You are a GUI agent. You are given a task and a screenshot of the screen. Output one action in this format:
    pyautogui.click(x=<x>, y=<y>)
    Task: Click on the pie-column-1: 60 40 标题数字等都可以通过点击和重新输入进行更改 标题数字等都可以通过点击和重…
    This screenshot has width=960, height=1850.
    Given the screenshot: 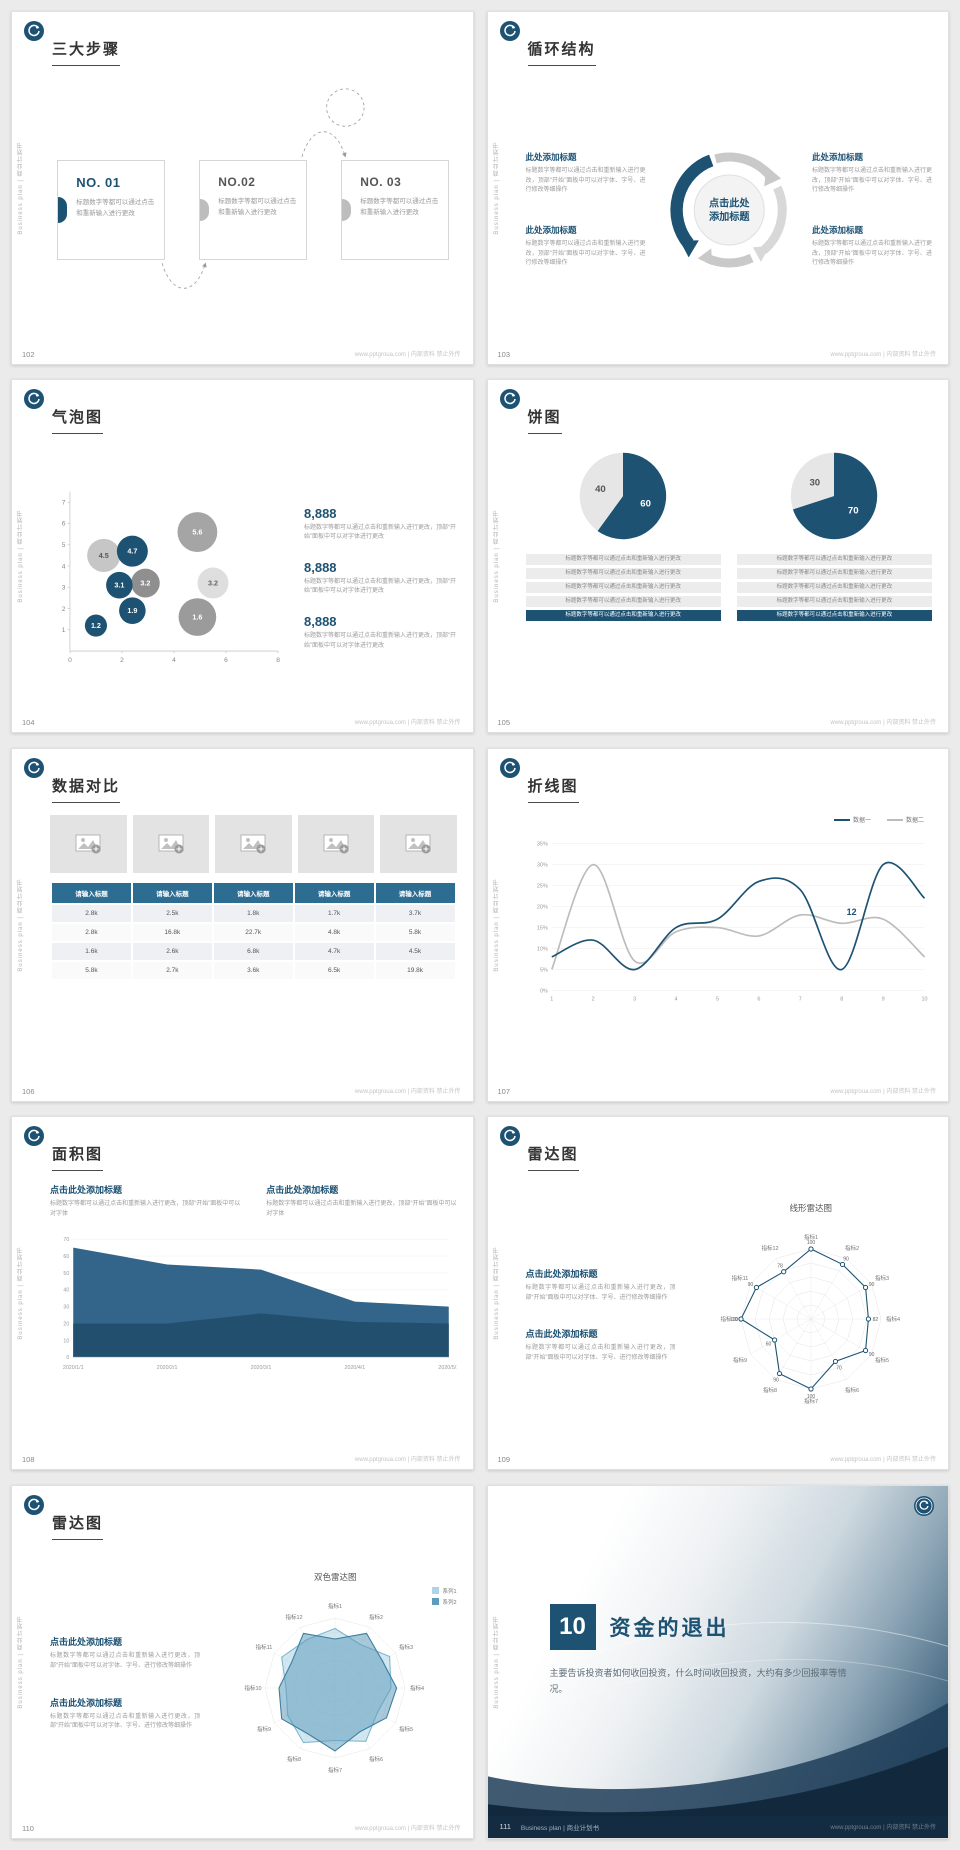 What is the action you would take?
    pyautogui.click(x=623, y=578)
    